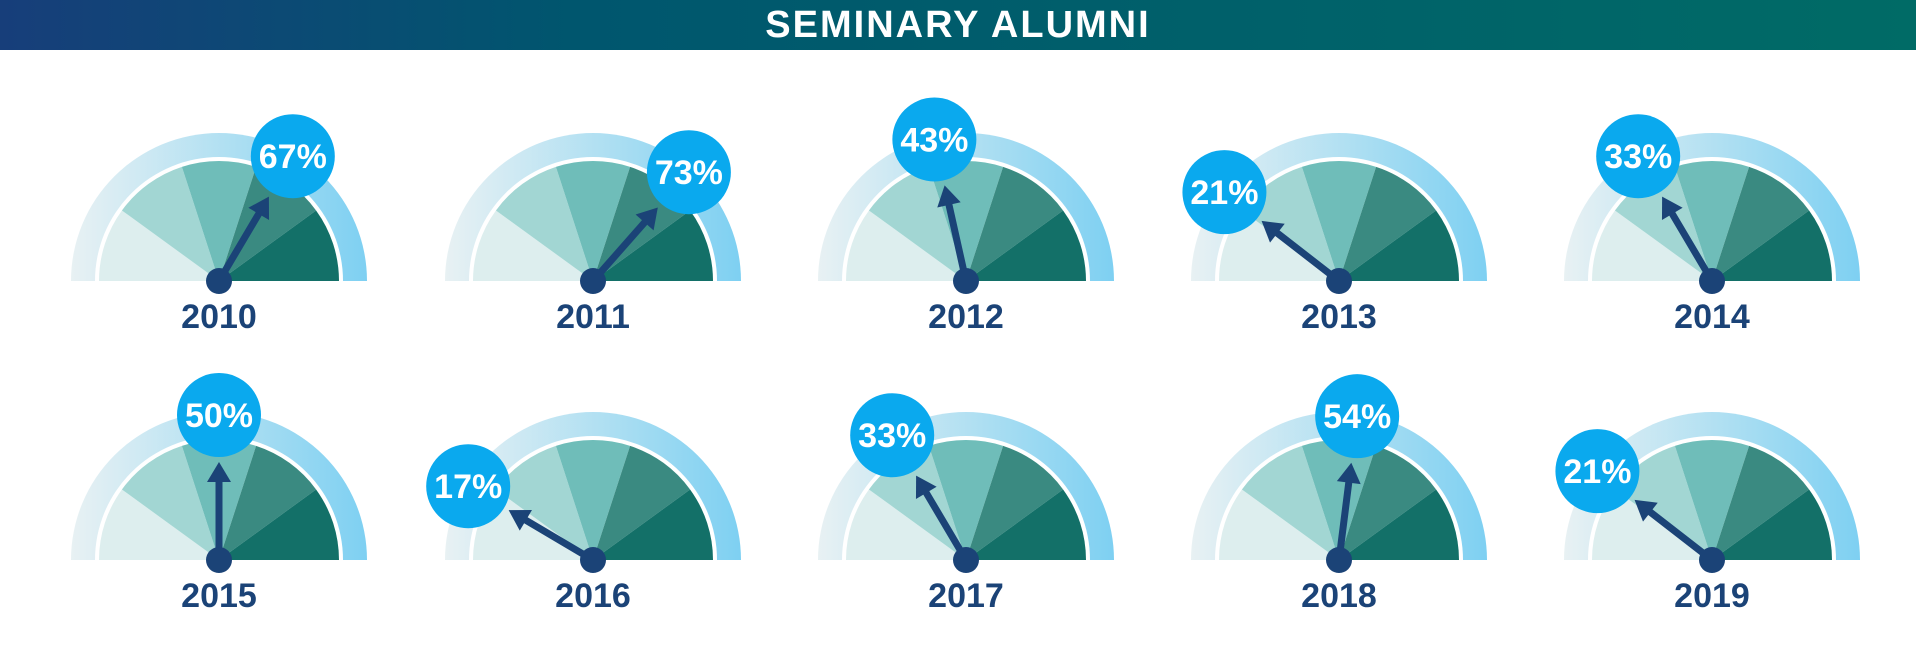 The image size is (1916, 661). I want to click on year-label: 2012, so click(966, 317).